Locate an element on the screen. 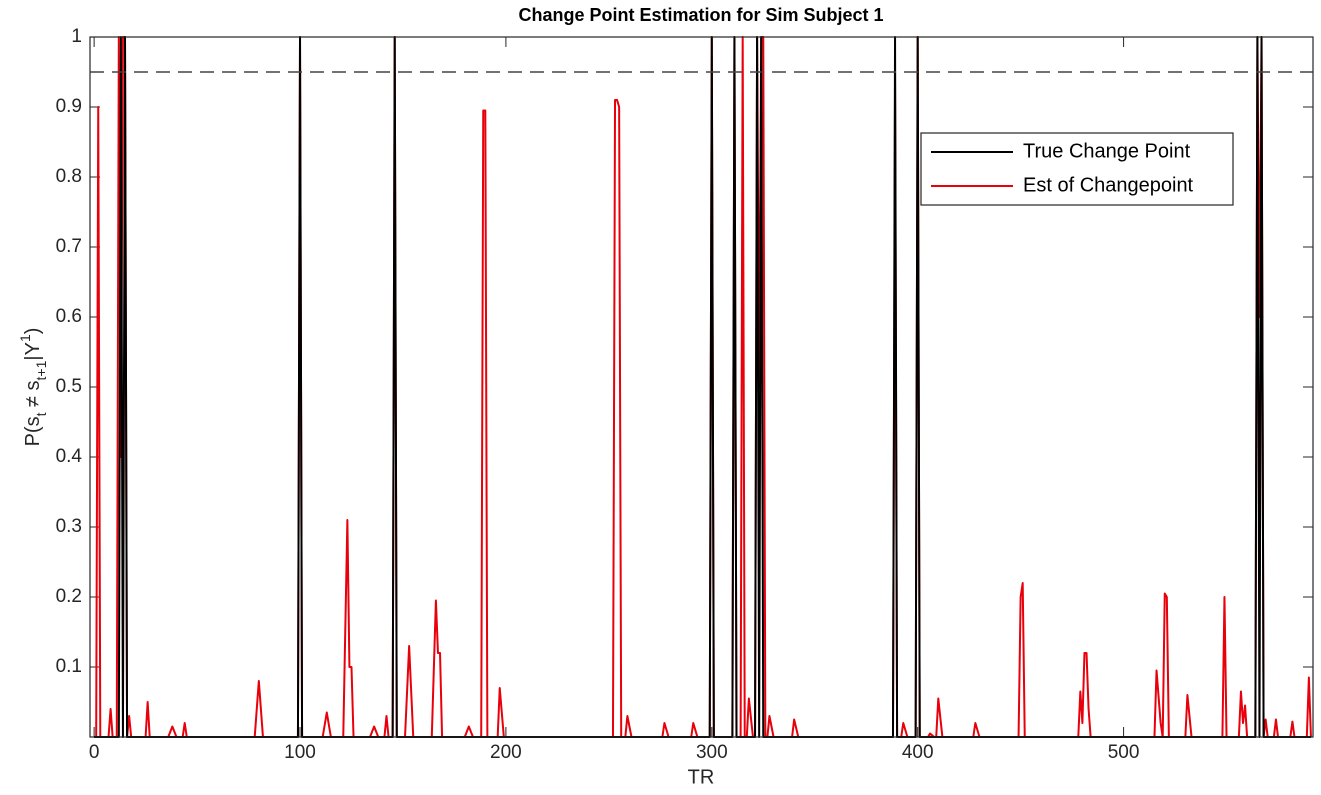 This screenshot has width=1321, height=795. x-tick-label: 500 is located at coordinates (1124, 752).